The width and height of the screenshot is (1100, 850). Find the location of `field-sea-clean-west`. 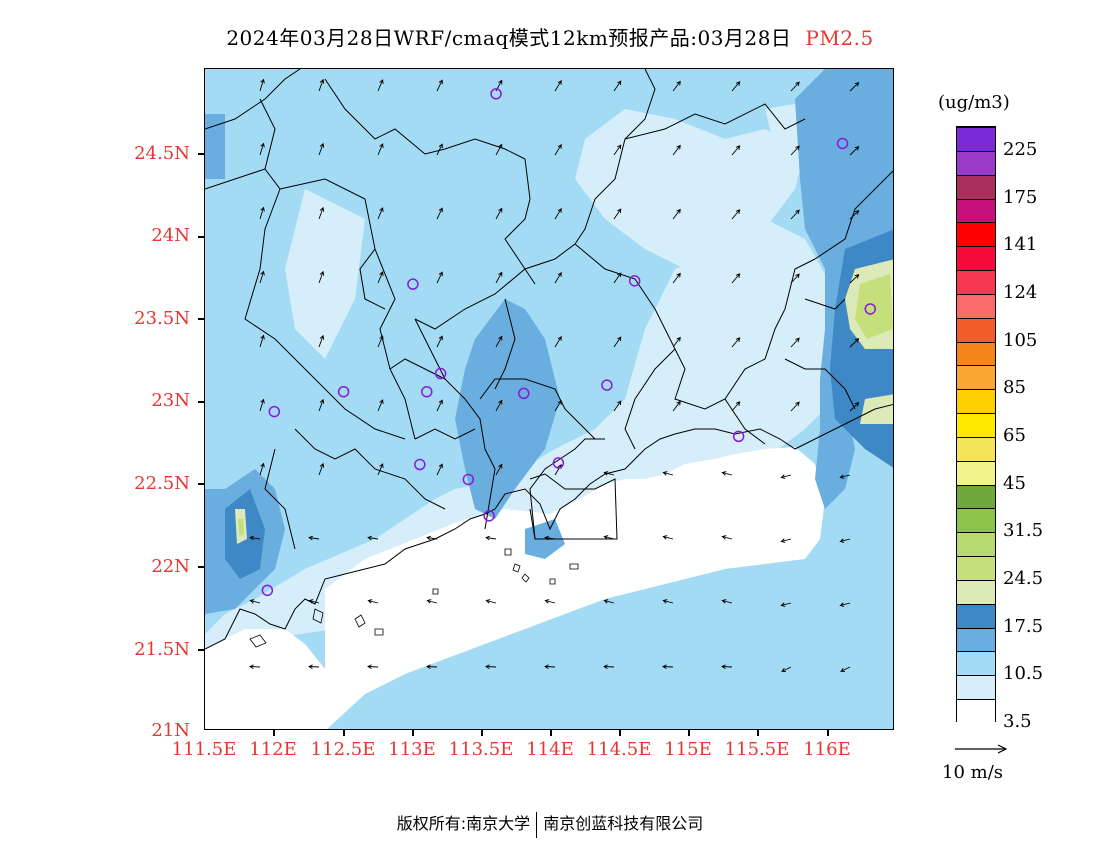

field-sea-clean-west is located at coordinates (265, 679).